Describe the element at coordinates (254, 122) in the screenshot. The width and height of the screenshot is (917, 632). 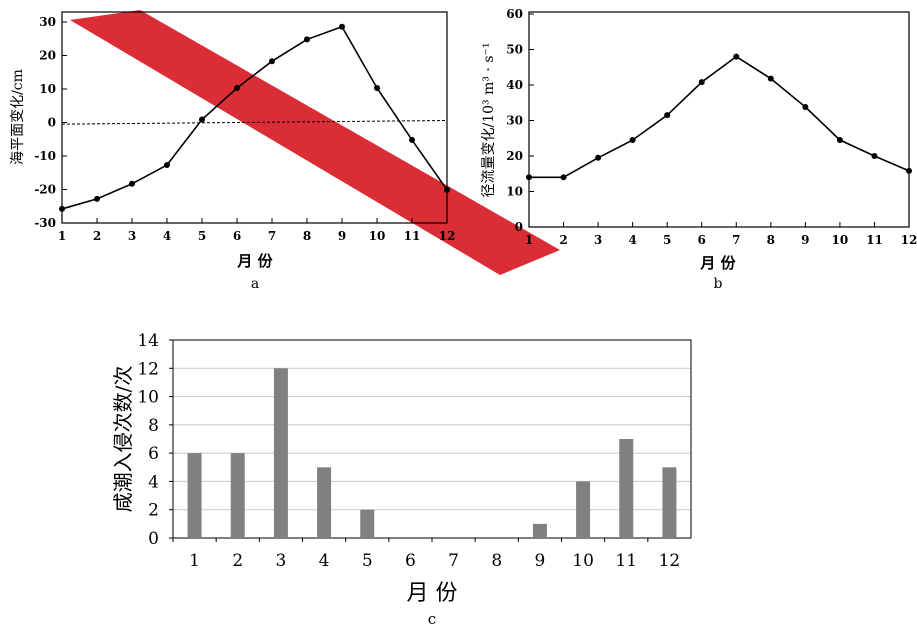
I see `zero-reference-line` at that location.